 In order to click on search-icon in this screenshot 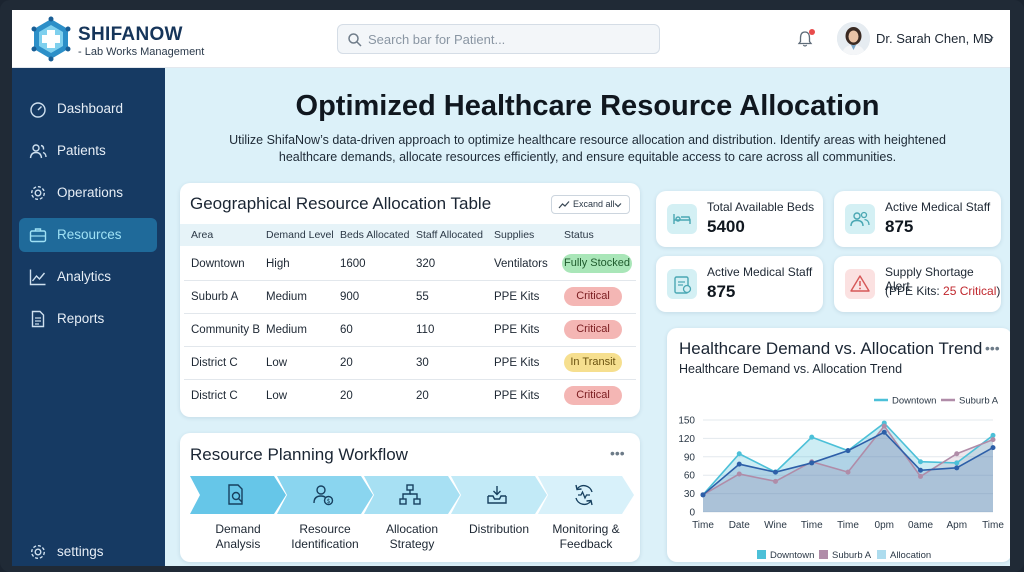, I will do `click(355, 40)`.